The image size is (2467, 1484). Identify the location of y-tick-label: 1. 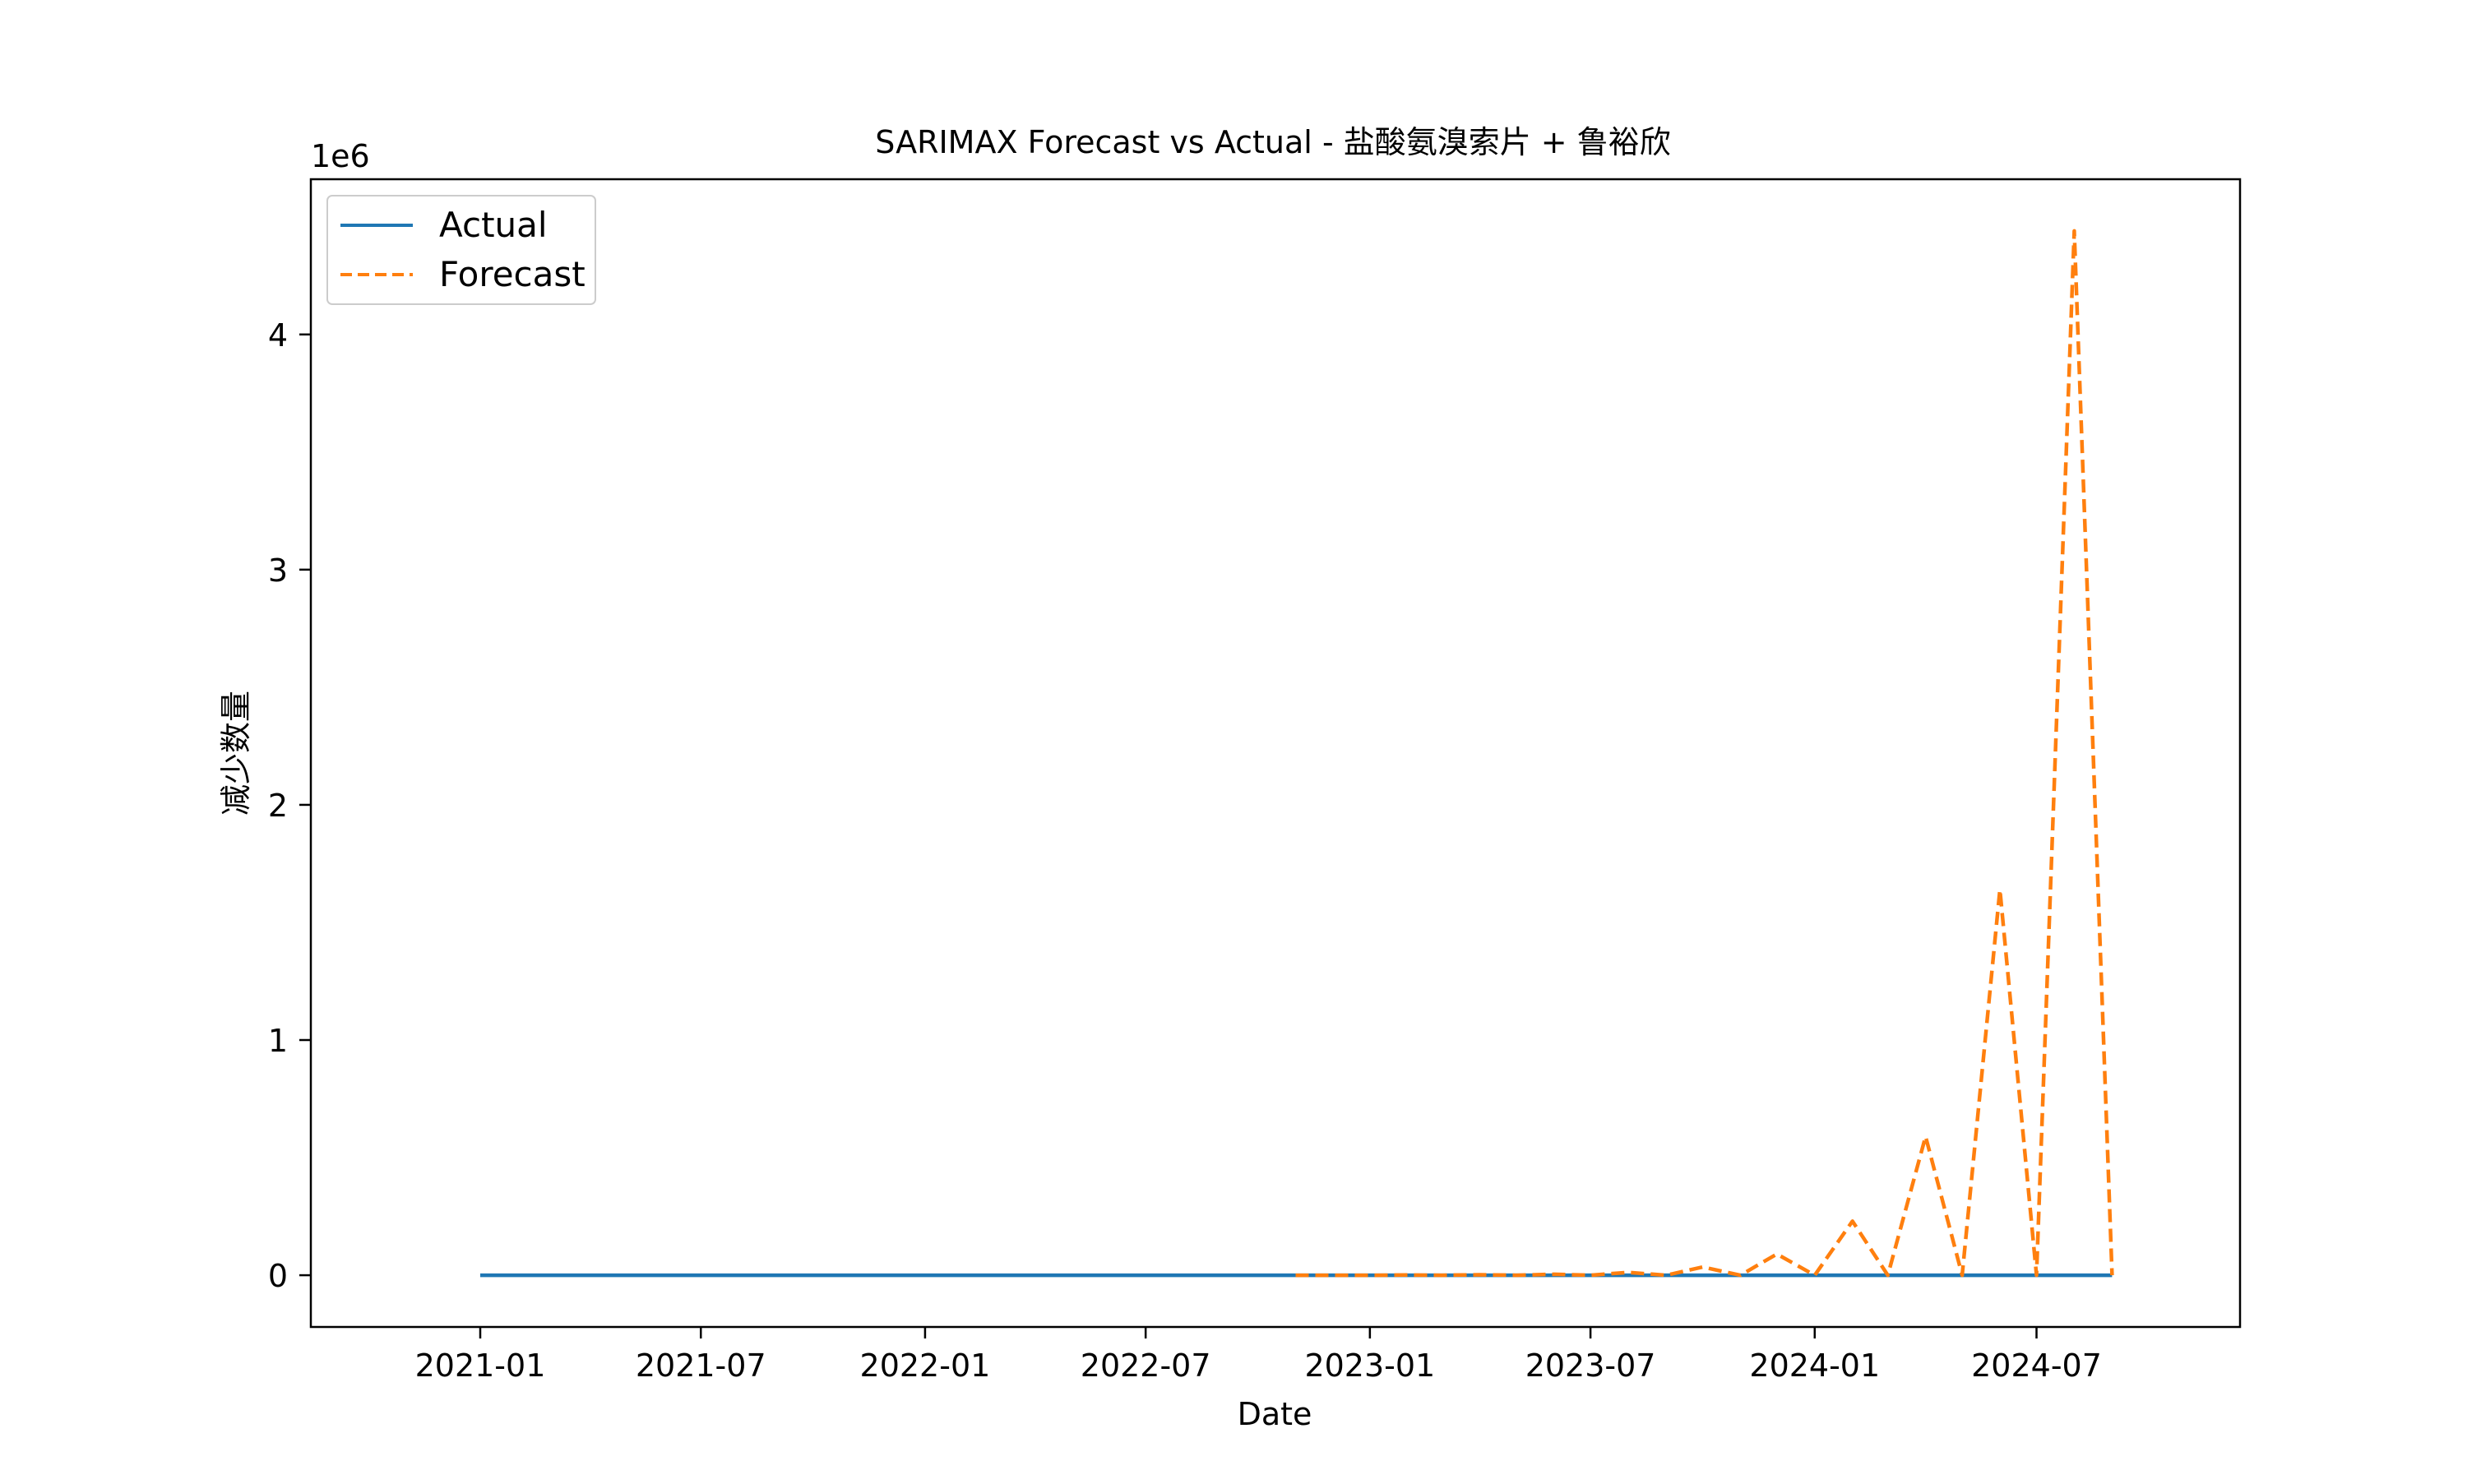
(278, 1041).